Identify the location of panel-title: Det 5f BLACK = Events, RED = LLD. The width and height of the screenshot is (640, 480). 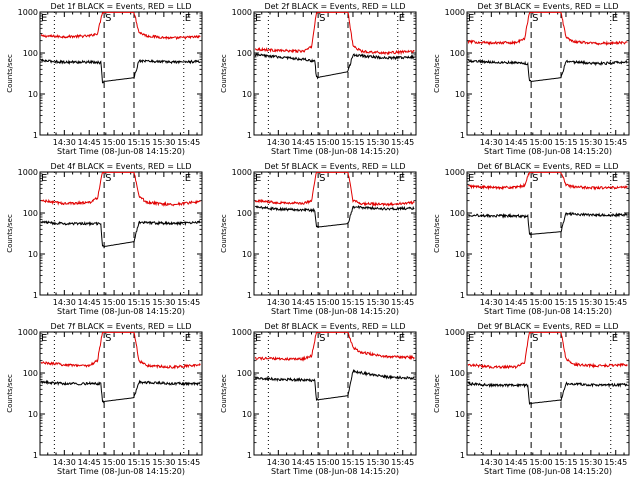
(334, 166).